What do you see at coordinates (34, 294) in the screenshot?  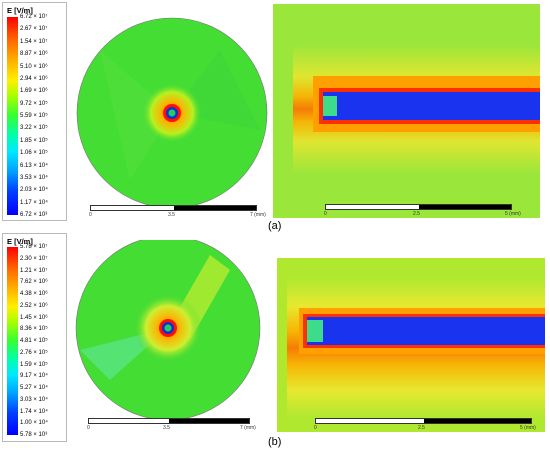 I see `legend-tick-label: 4.38 × 10⁶` at bounding box center [34, 294].